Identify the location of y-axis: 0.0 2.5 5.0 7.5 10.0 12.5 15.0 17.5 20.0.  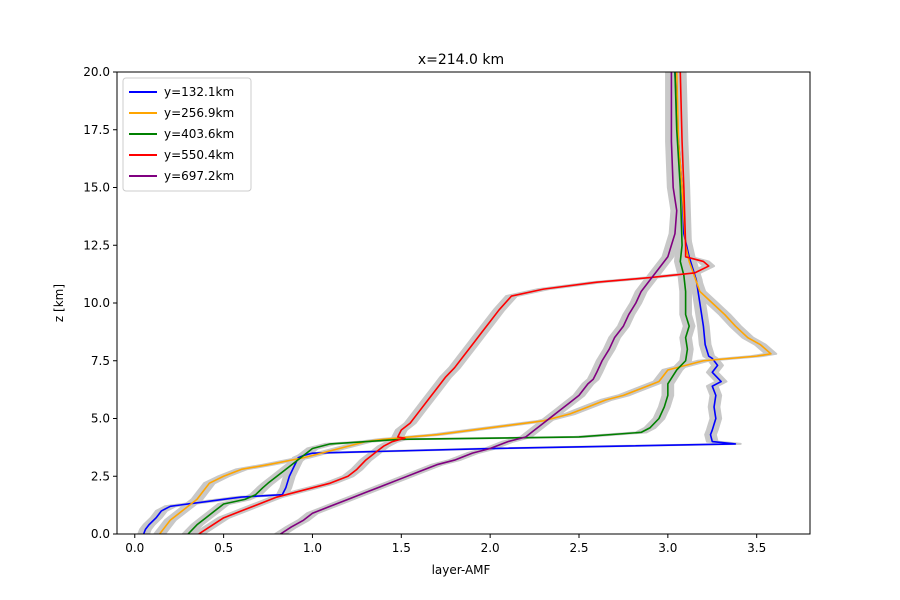
(100, 303).